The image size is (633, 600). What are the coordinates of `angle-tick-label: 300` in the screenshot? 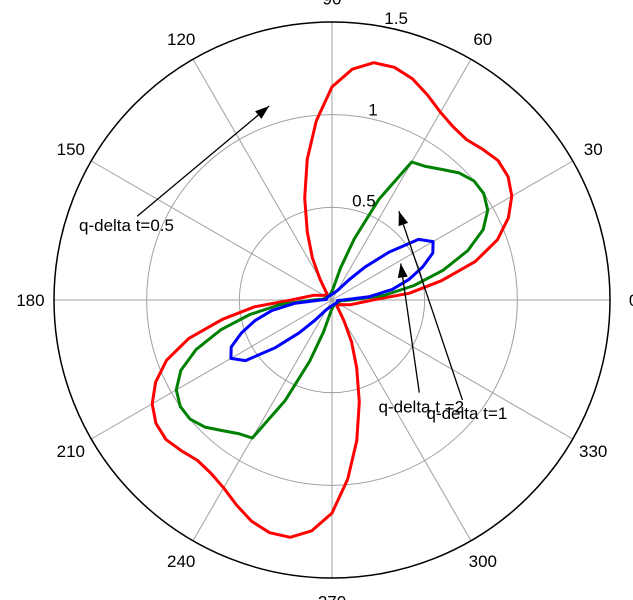 It's located at (483, 561).